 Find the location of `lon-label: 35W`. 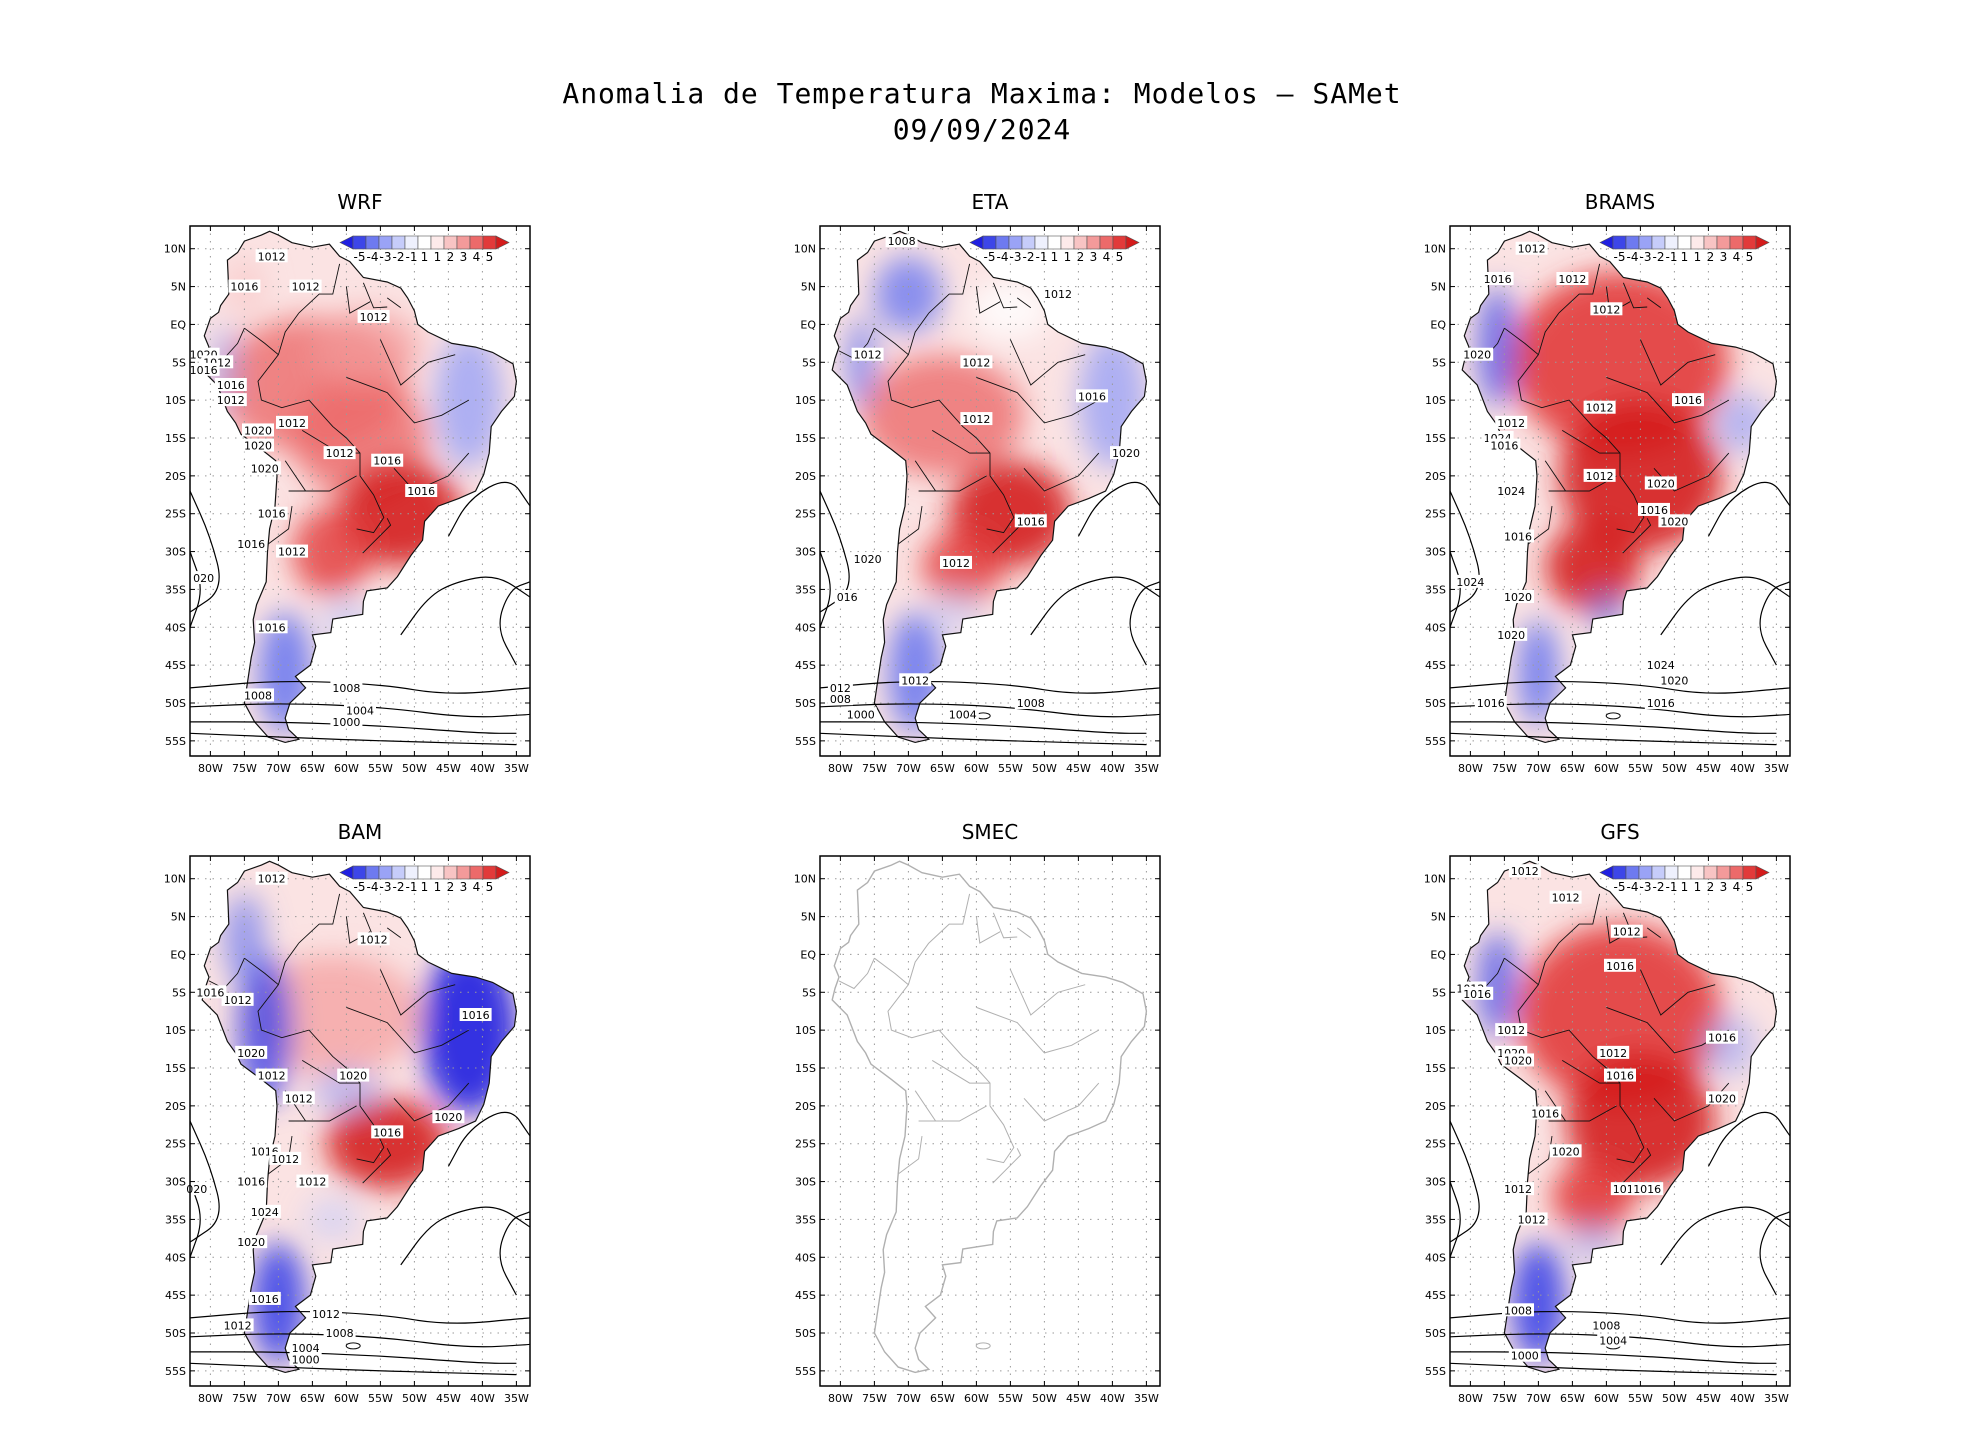

lon-label: 35W is located at coordinates (1776, 768).